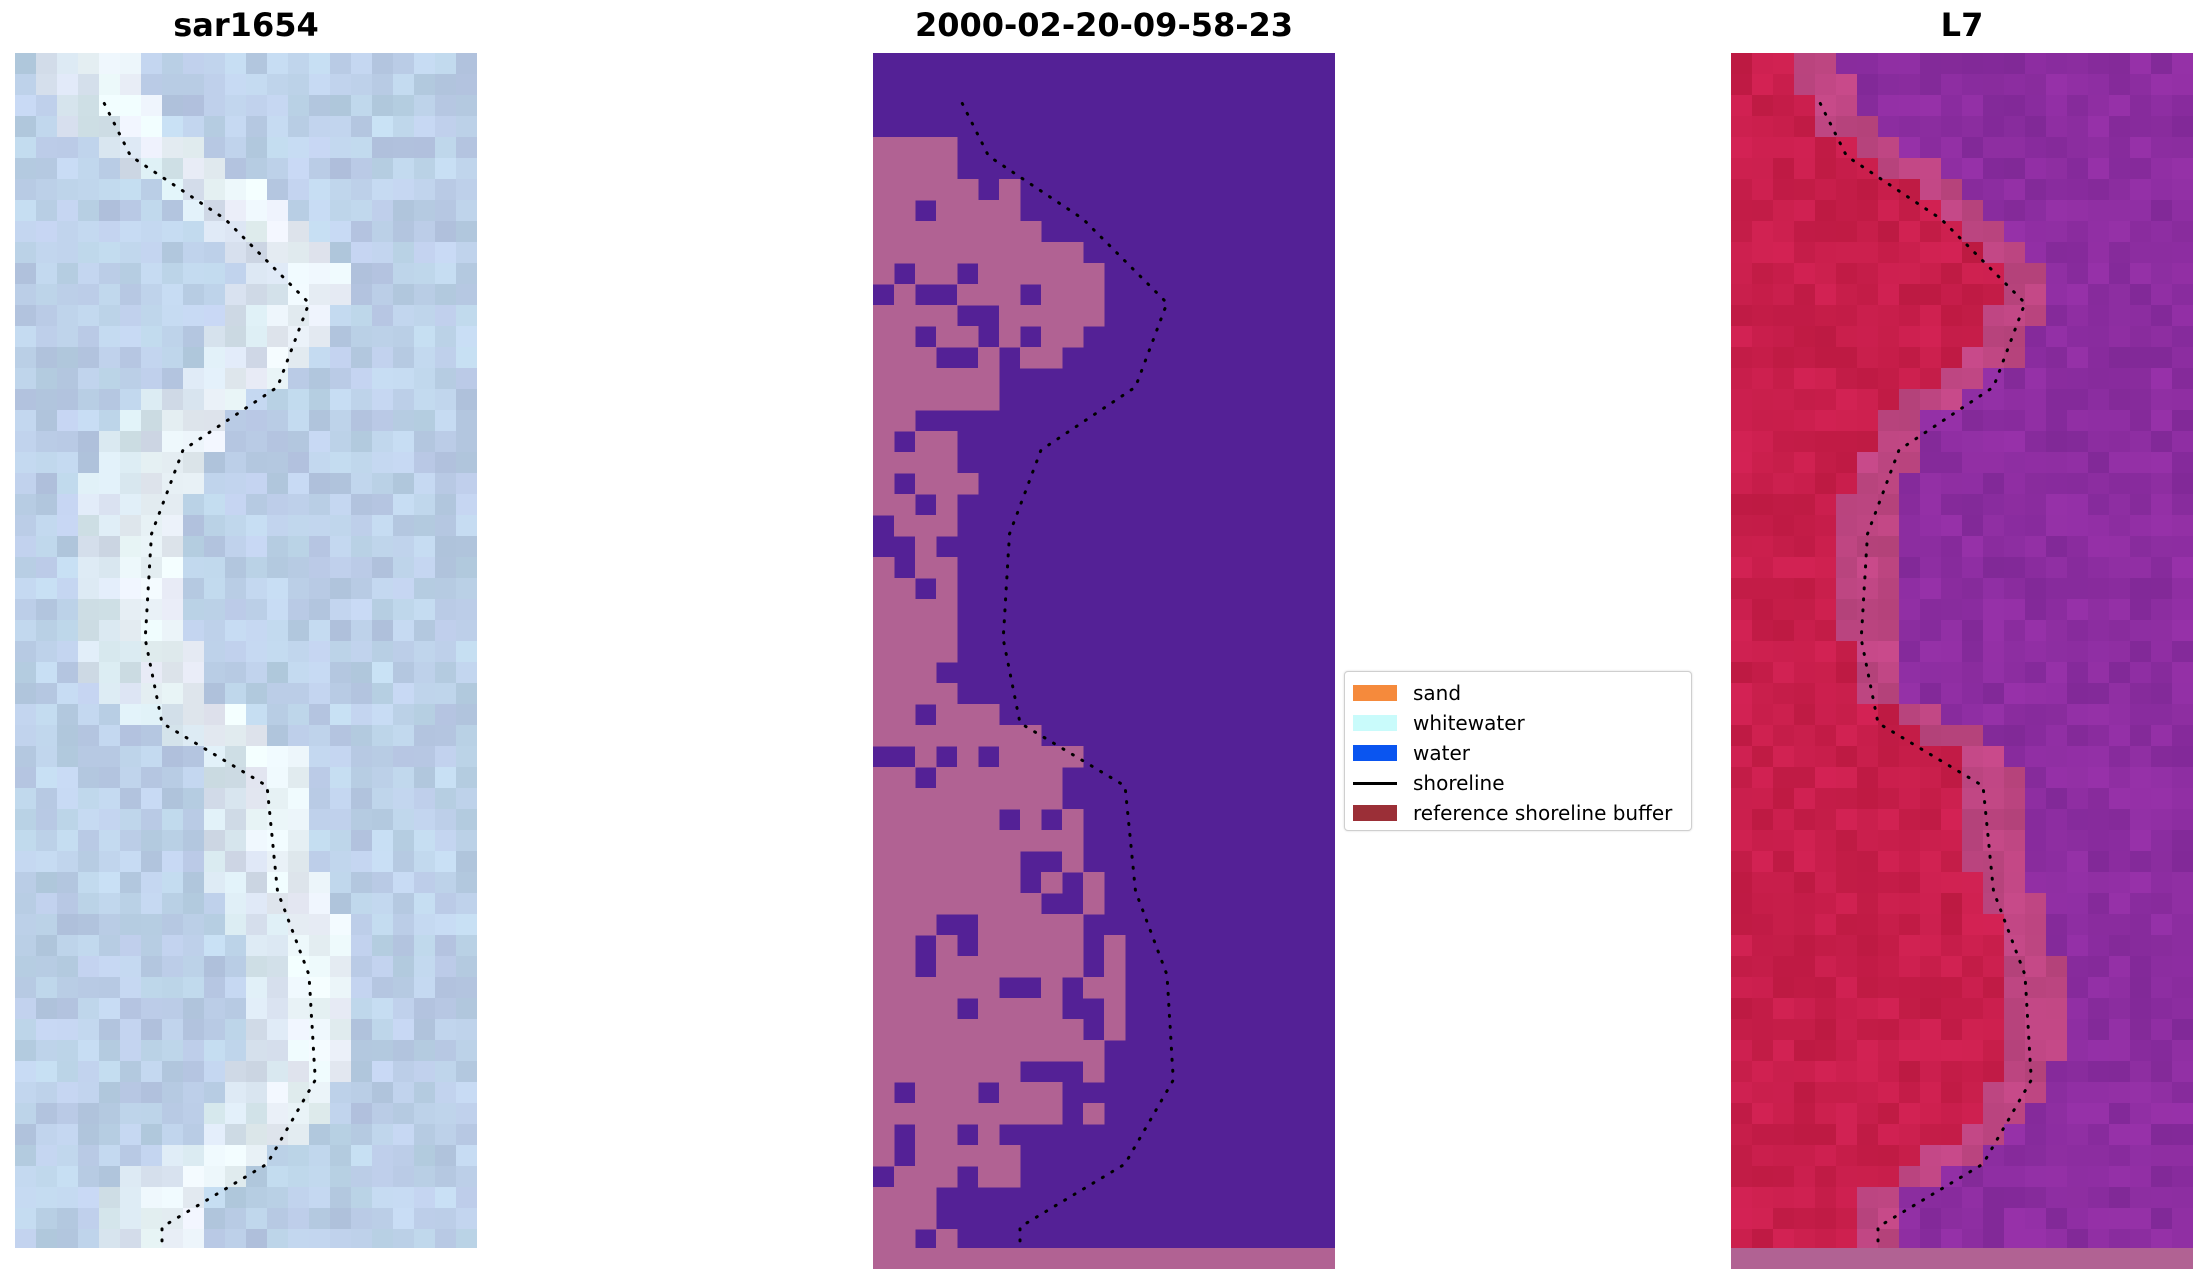 The width and height of the screenshot is (2206, 1283). I want to click on legend-swatch-sand, so click(1375, 693).